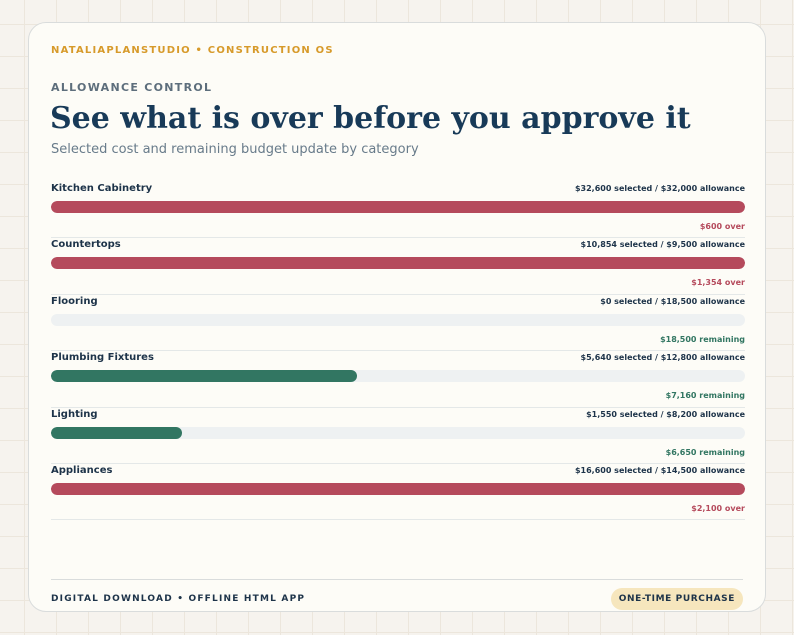  What do you see at coordinates (705, 452) in the screenshot?
I see `category-status: $6,650 remaining` at bounding box center [705, 452].